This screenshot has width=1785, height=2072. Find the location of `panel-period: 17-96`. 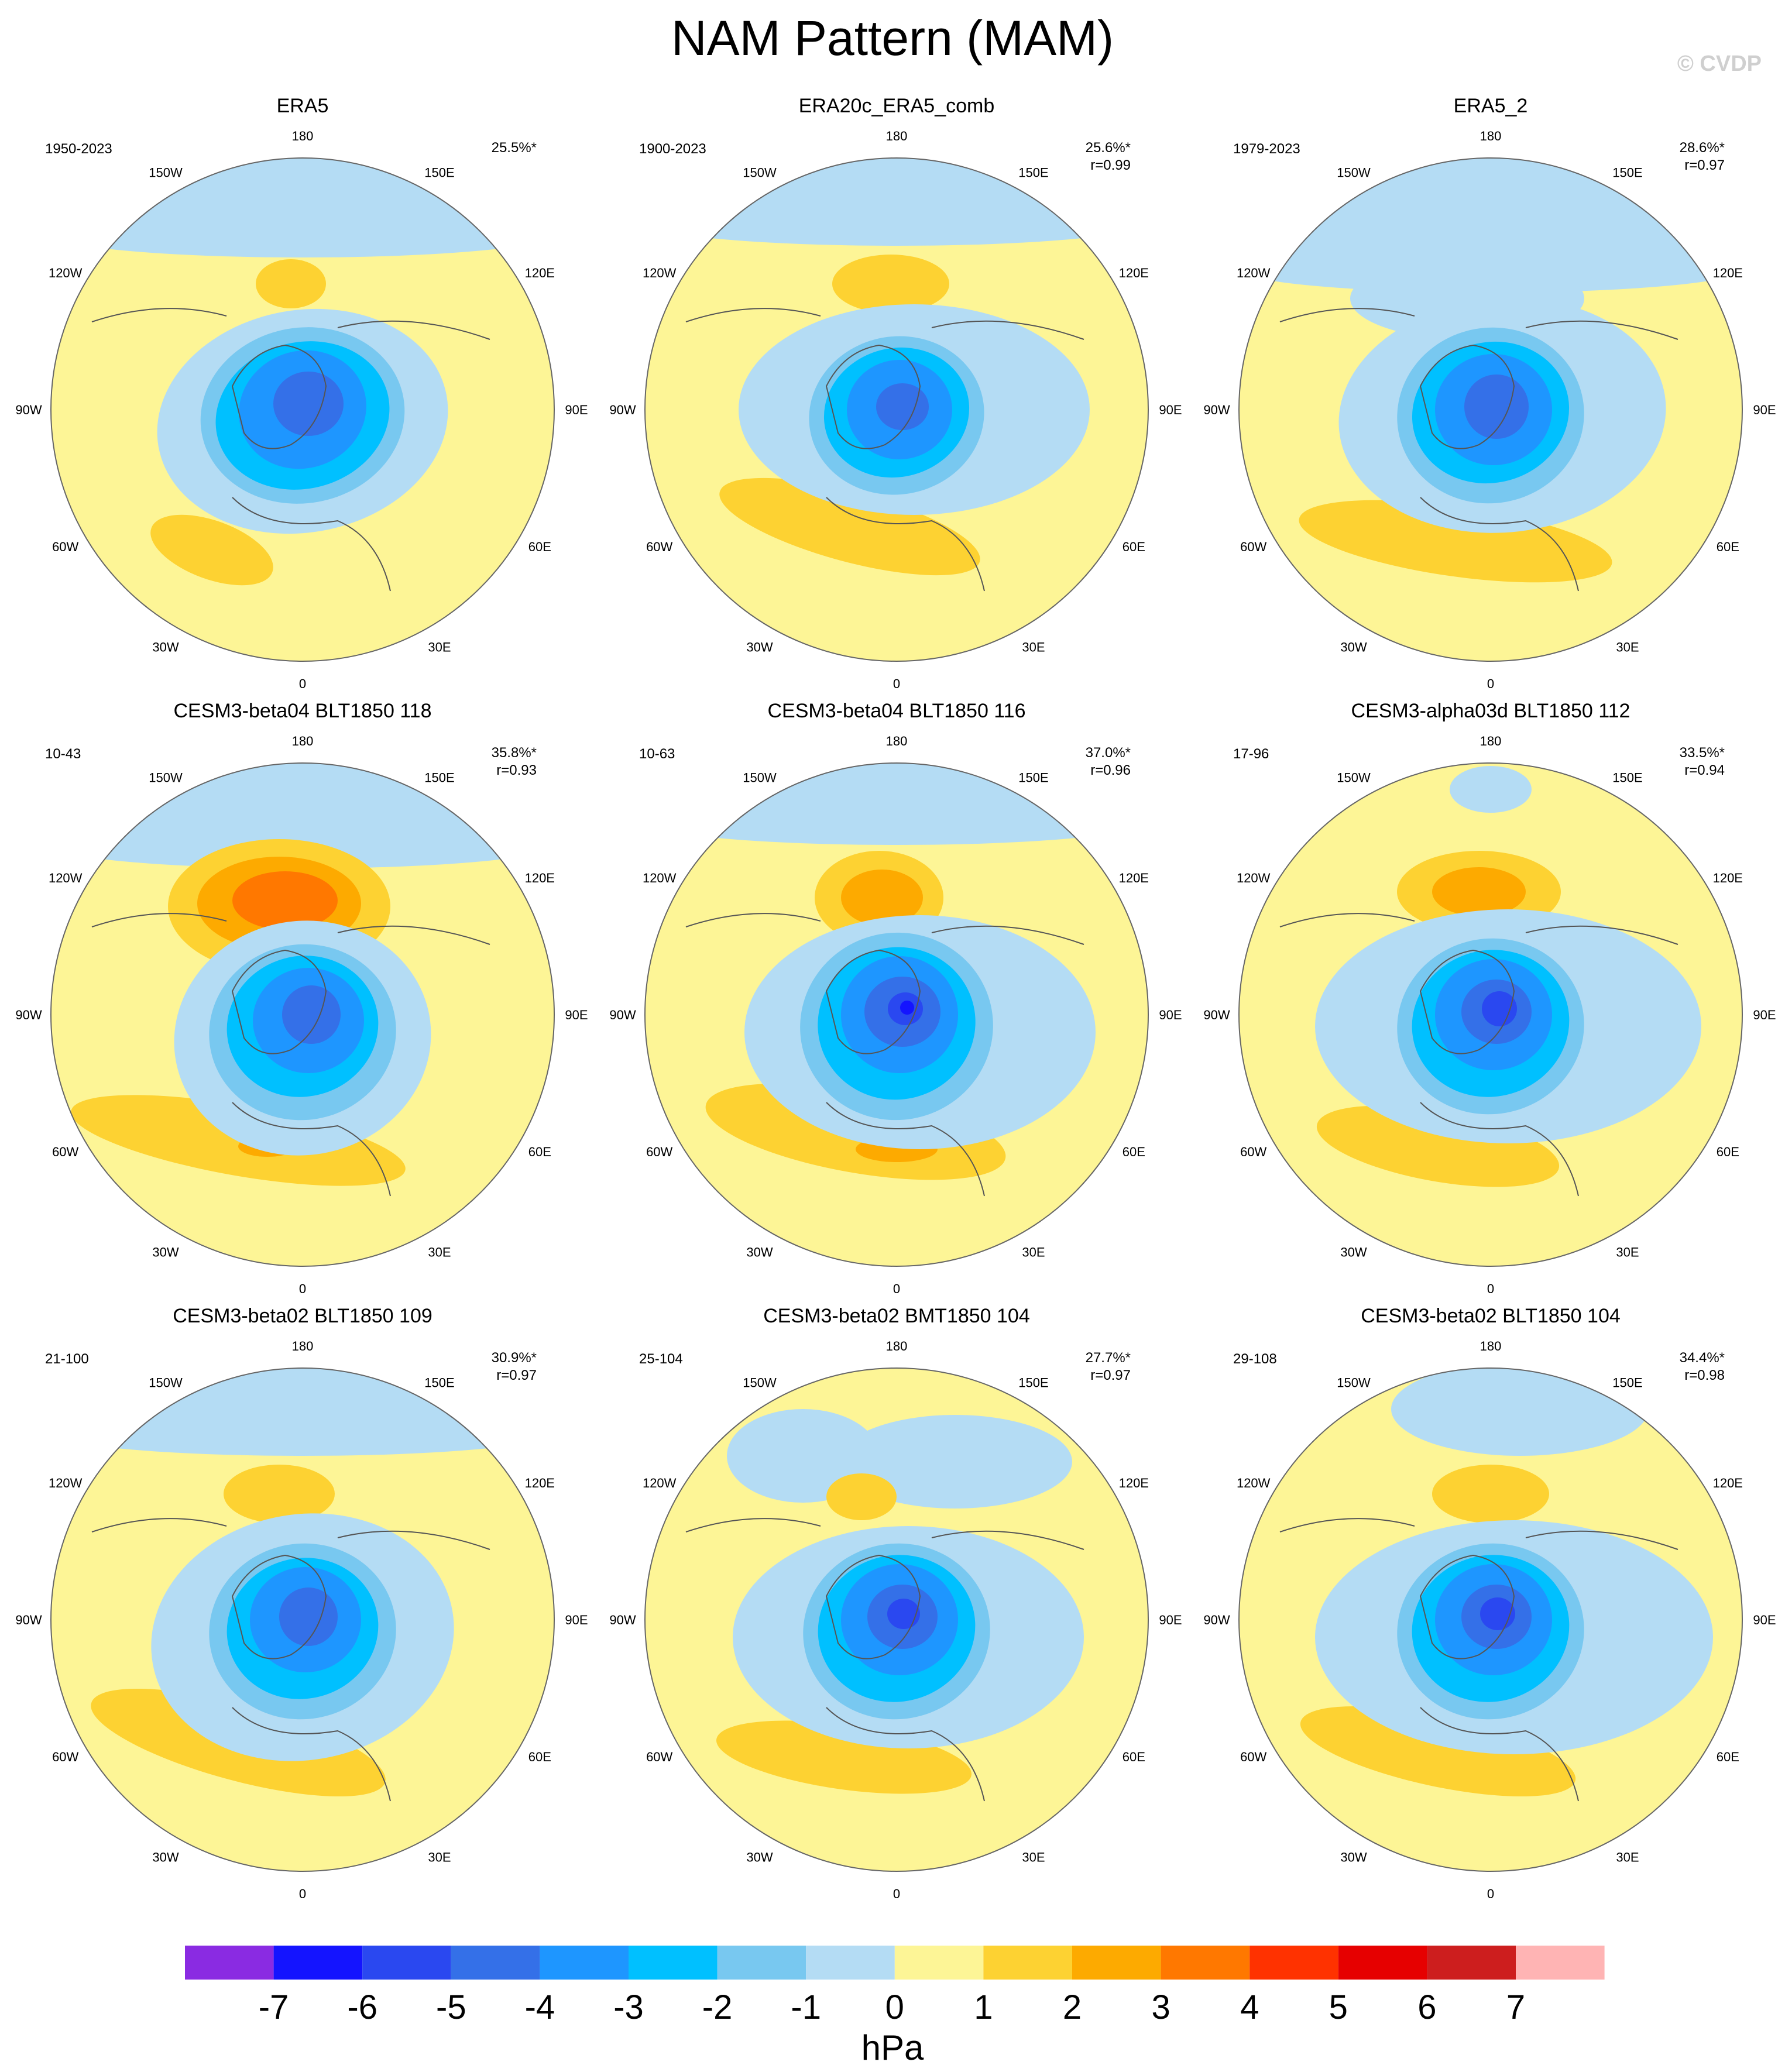

panel-period: 17-96 is located at coordinates (1251, 754).